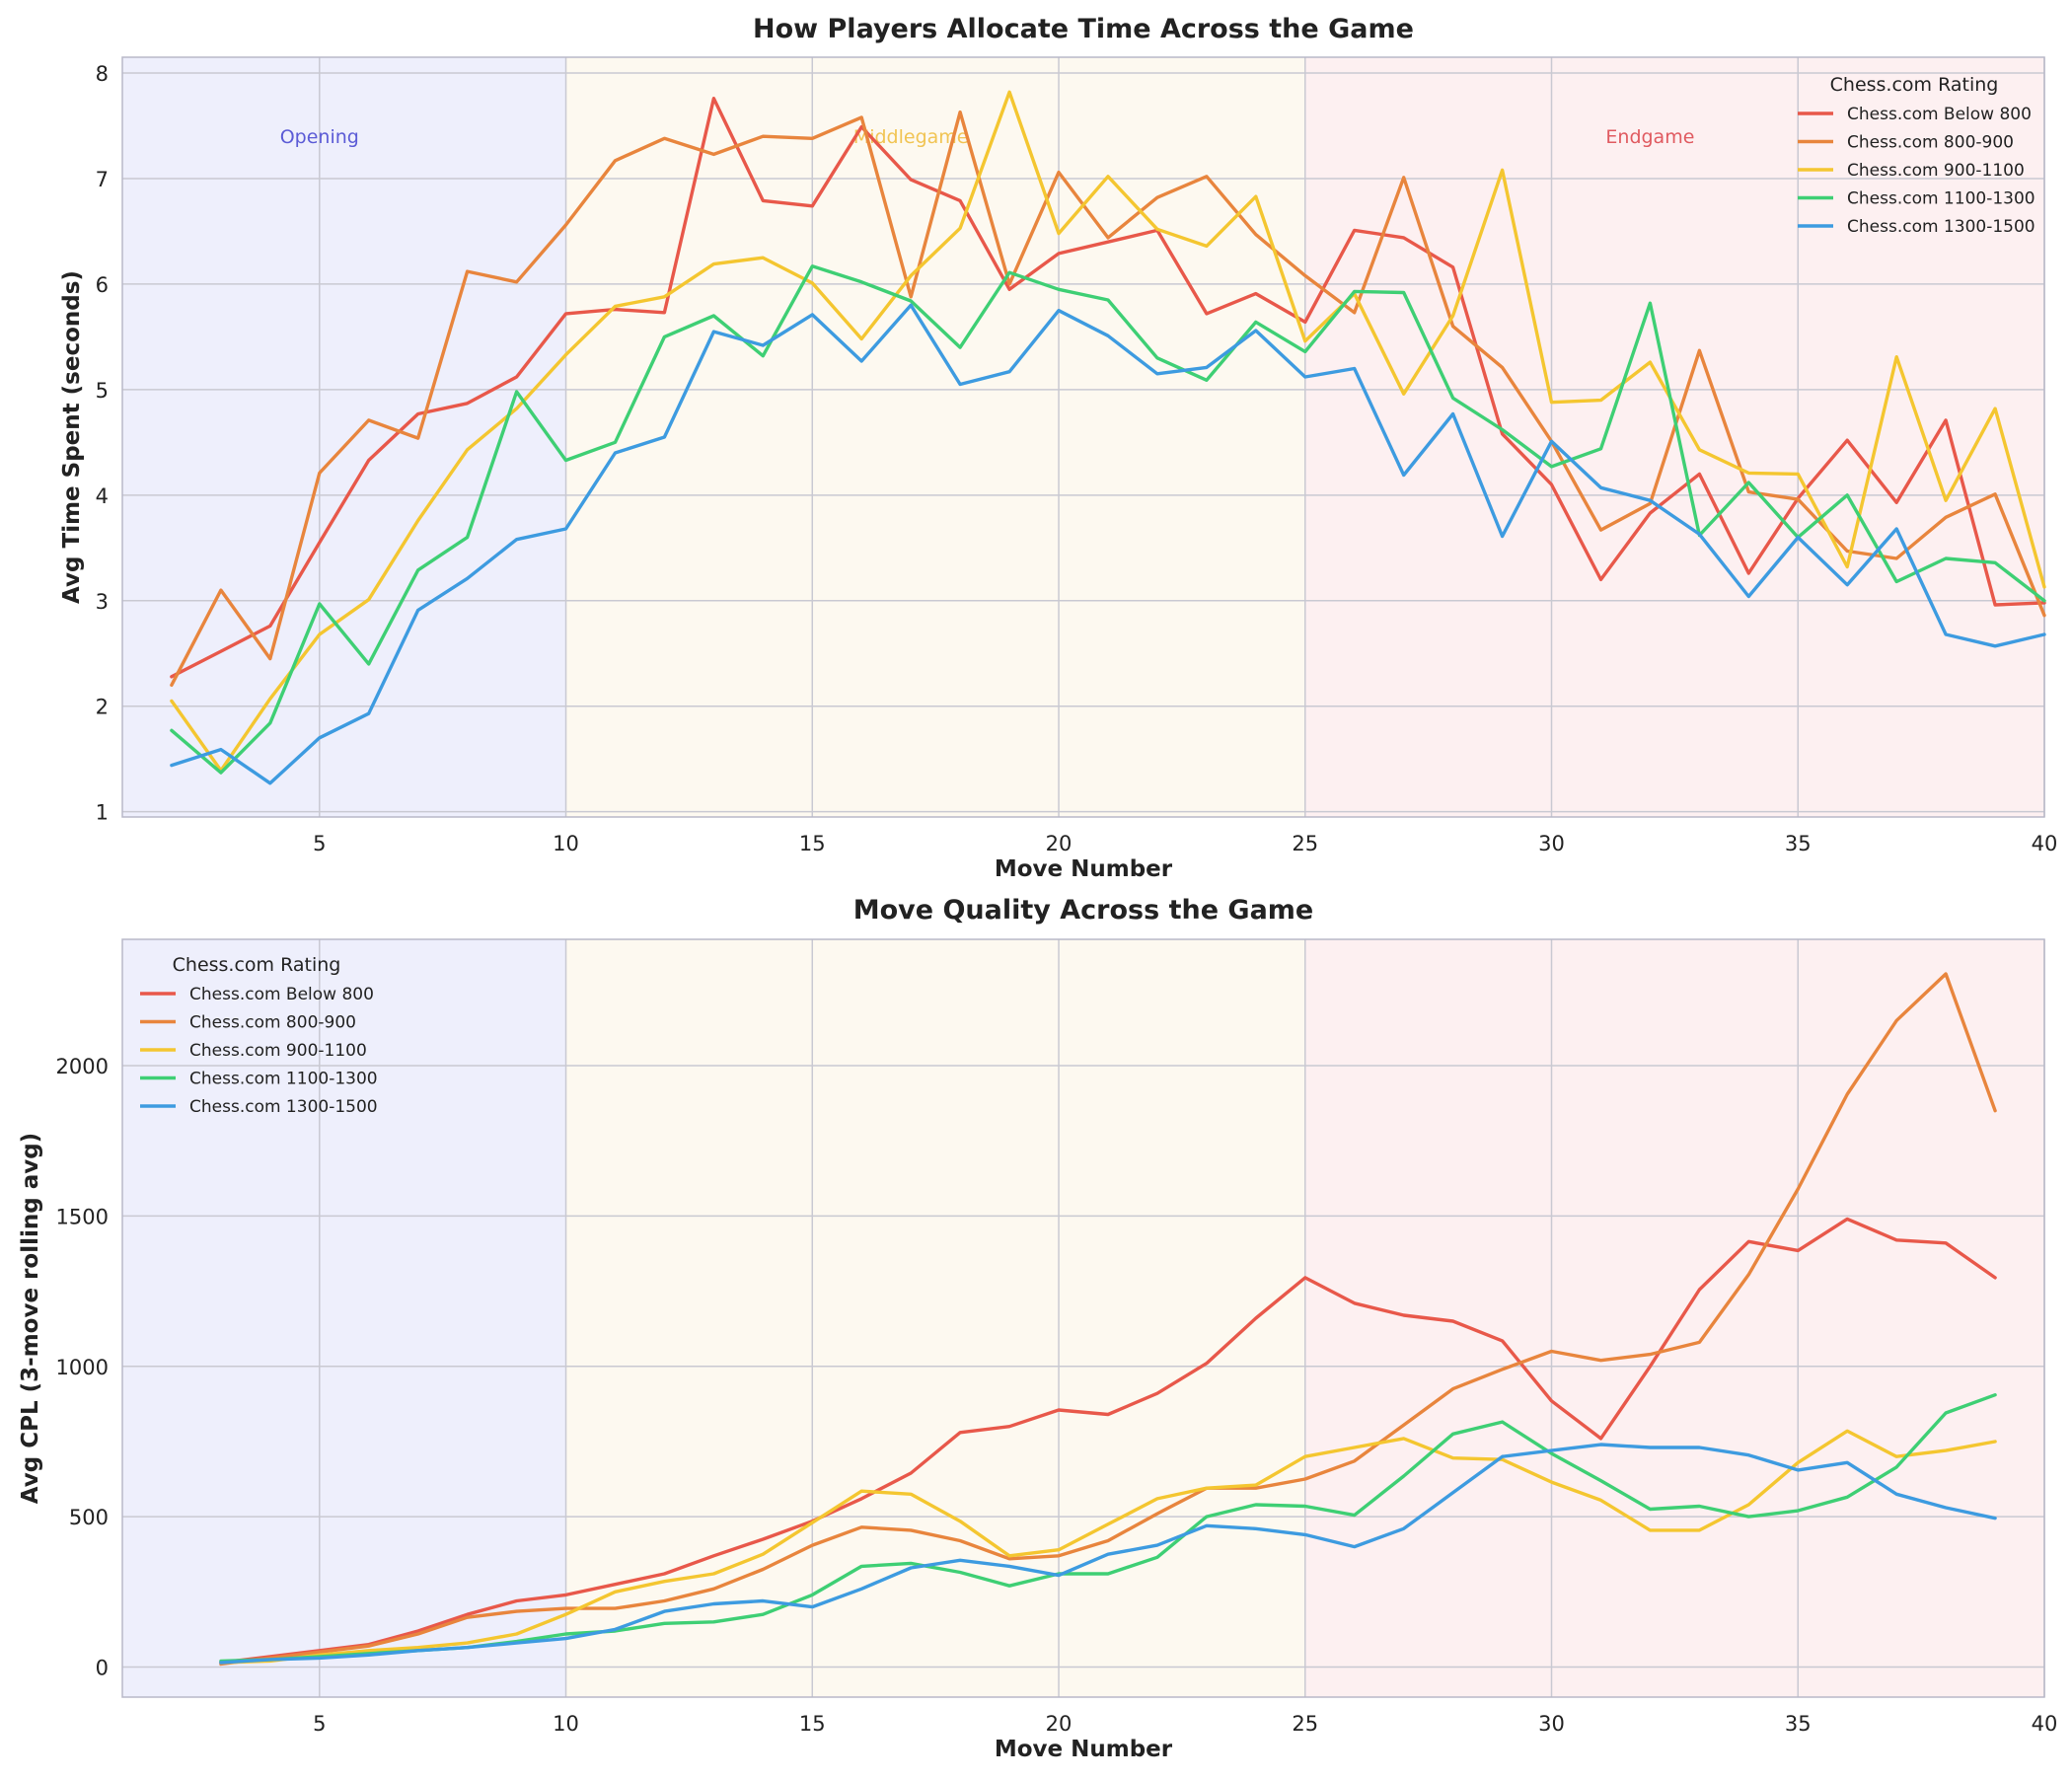 This screenshot has height=1780, width=2072. What do you see at coordinates (83, 1367) in the screenshot?
I see `y-tick-label: 1000` at bounding box center [83, 1367].